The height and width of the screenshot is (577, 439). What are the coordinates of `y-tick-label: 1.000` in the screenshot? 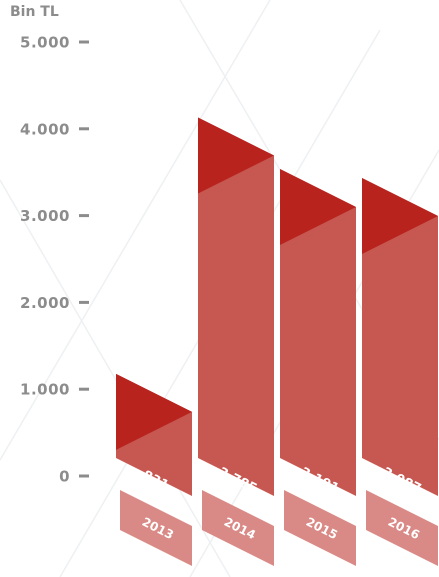 It's located at (45, 390).